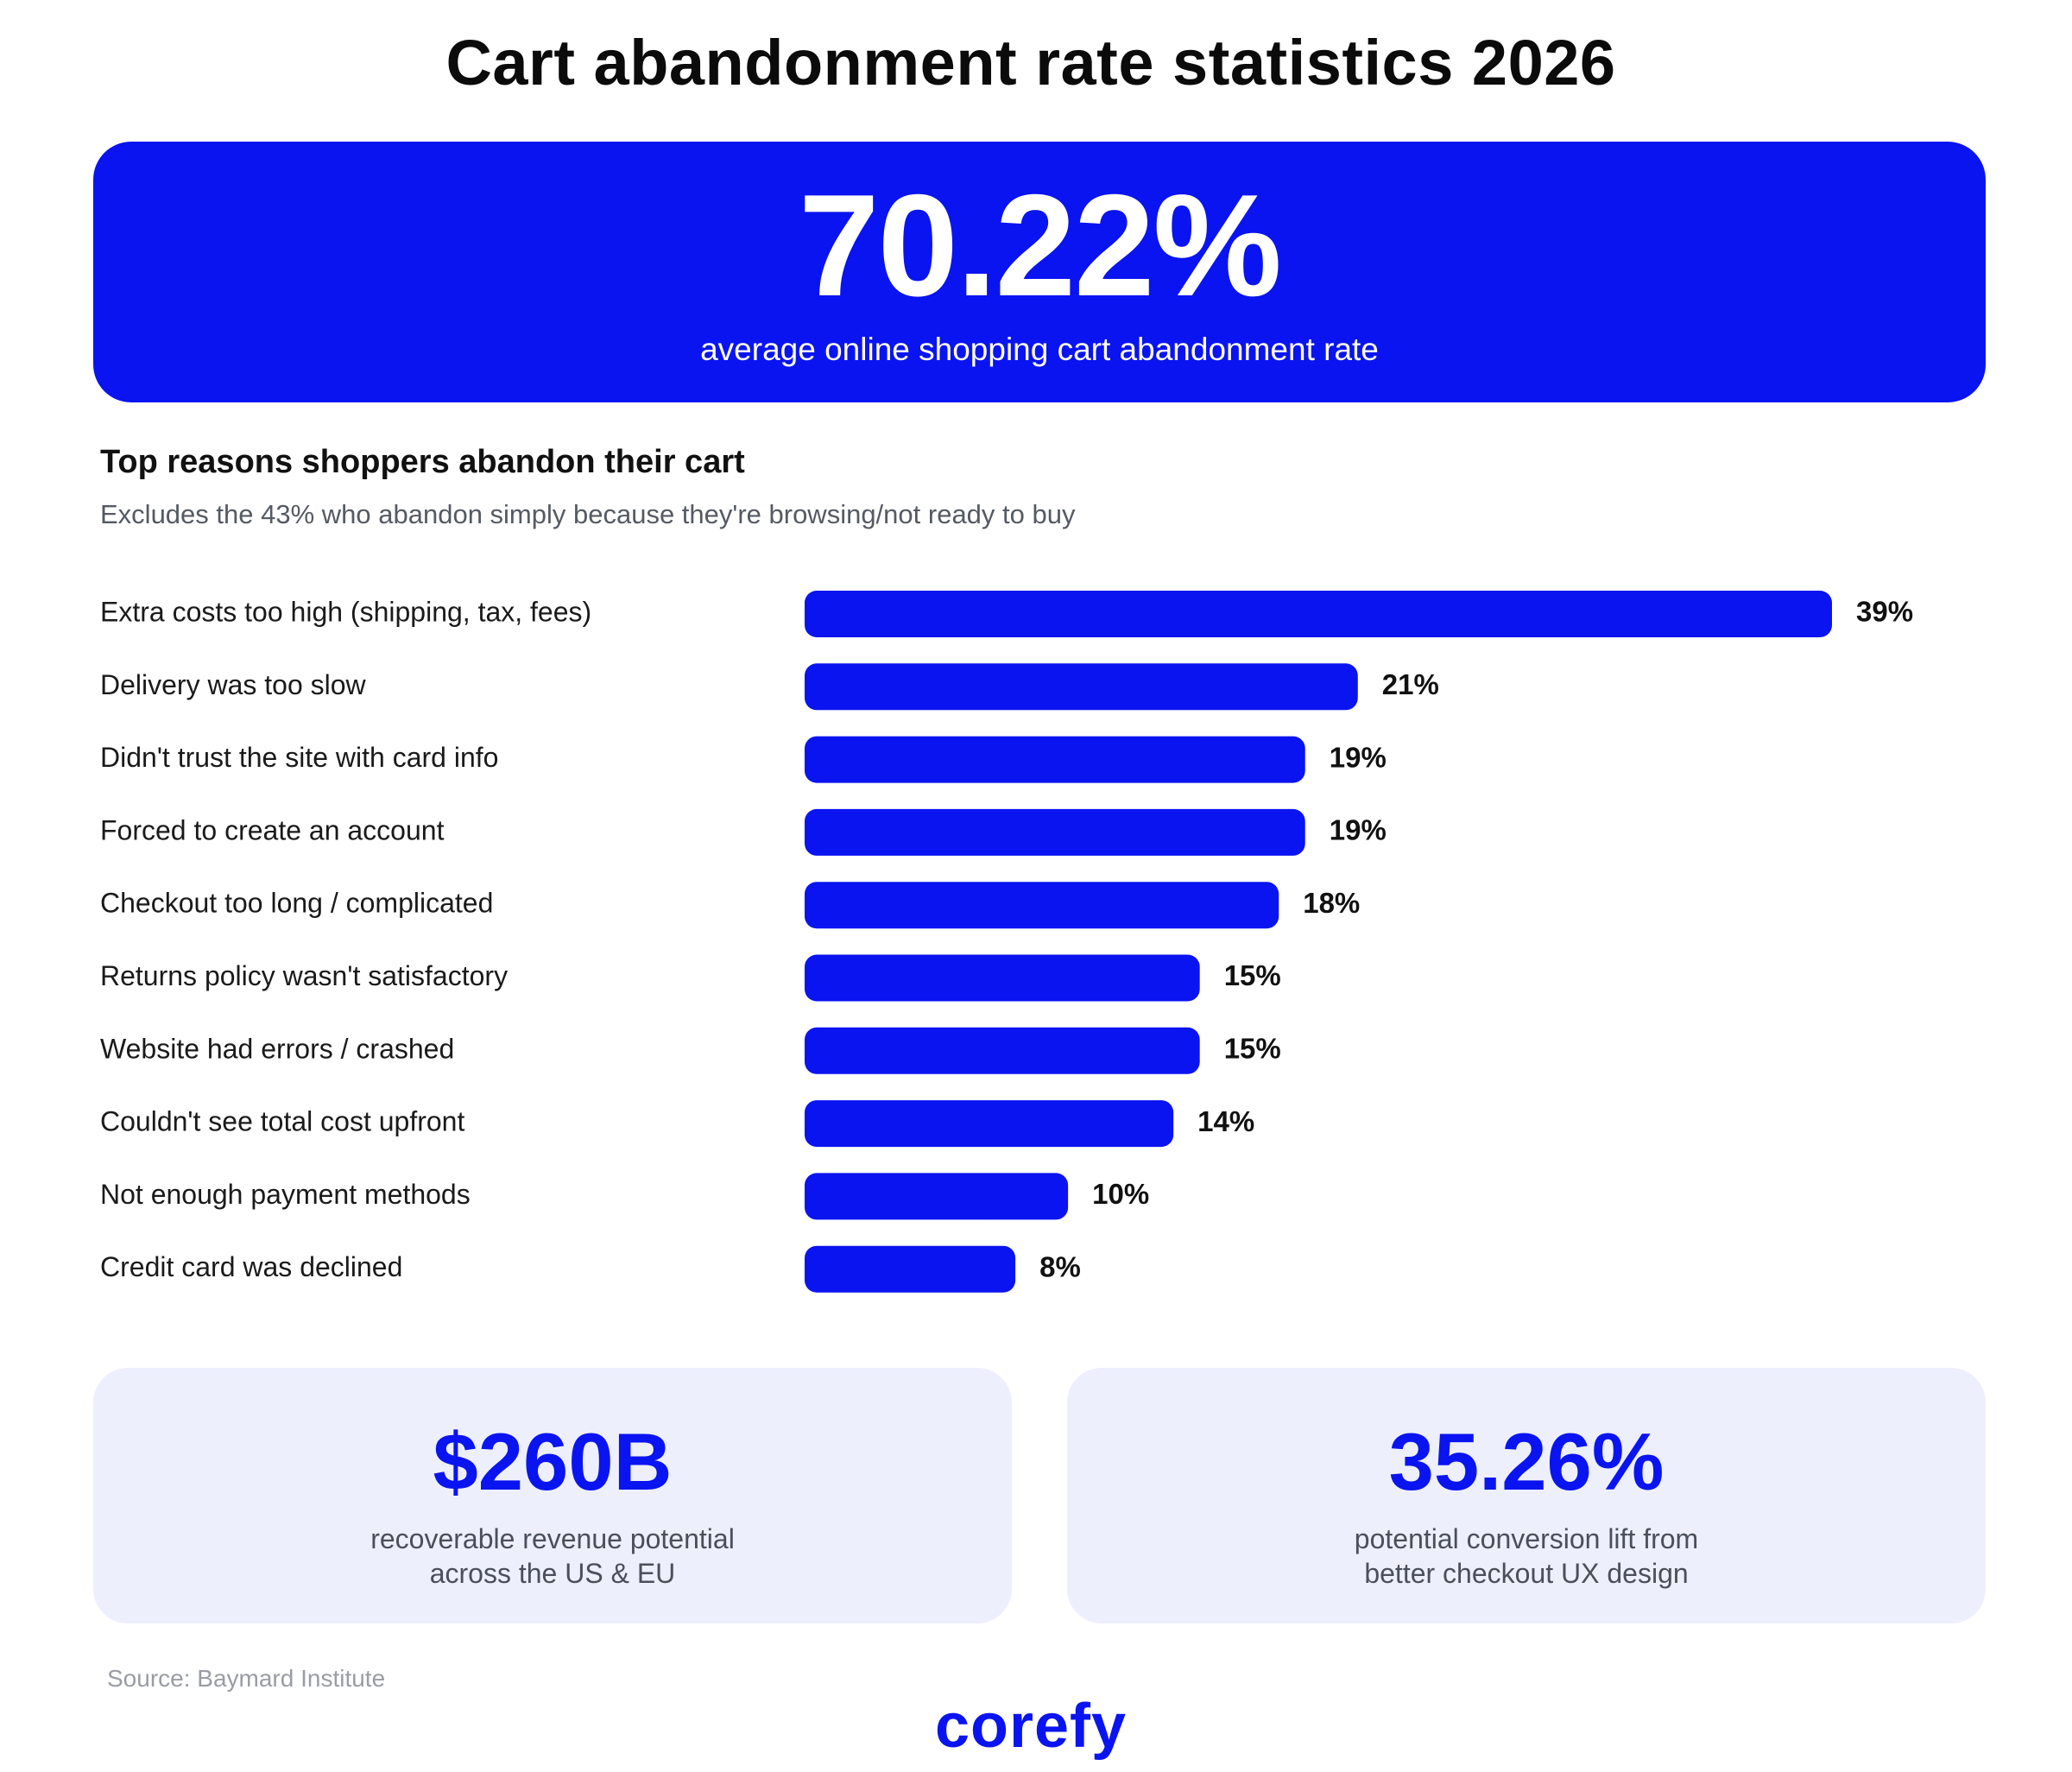  What do you see at coordinates (1060, 1266) in the screenshot?
I see `bar-value-label: 8%` at bounding box center [1060, 1266].